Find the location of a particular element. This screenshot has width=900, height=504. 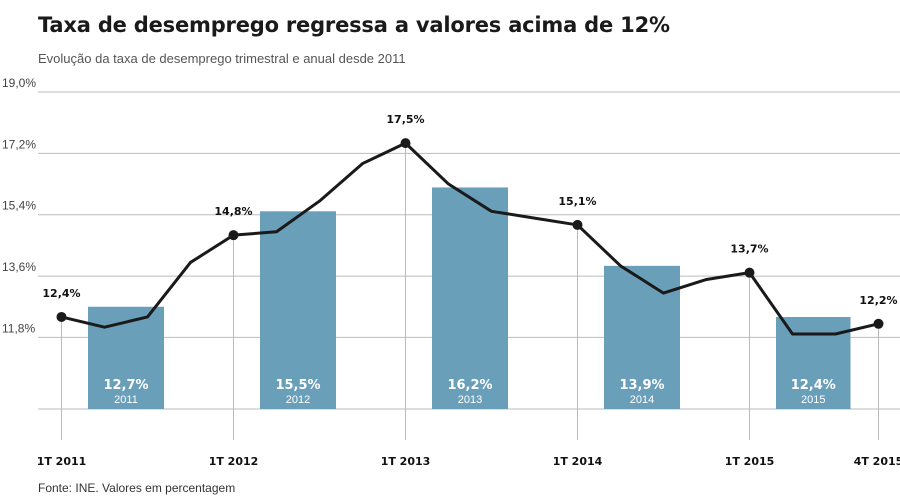

bar-value-label: 12,4% is located at coordinates (813, 385).